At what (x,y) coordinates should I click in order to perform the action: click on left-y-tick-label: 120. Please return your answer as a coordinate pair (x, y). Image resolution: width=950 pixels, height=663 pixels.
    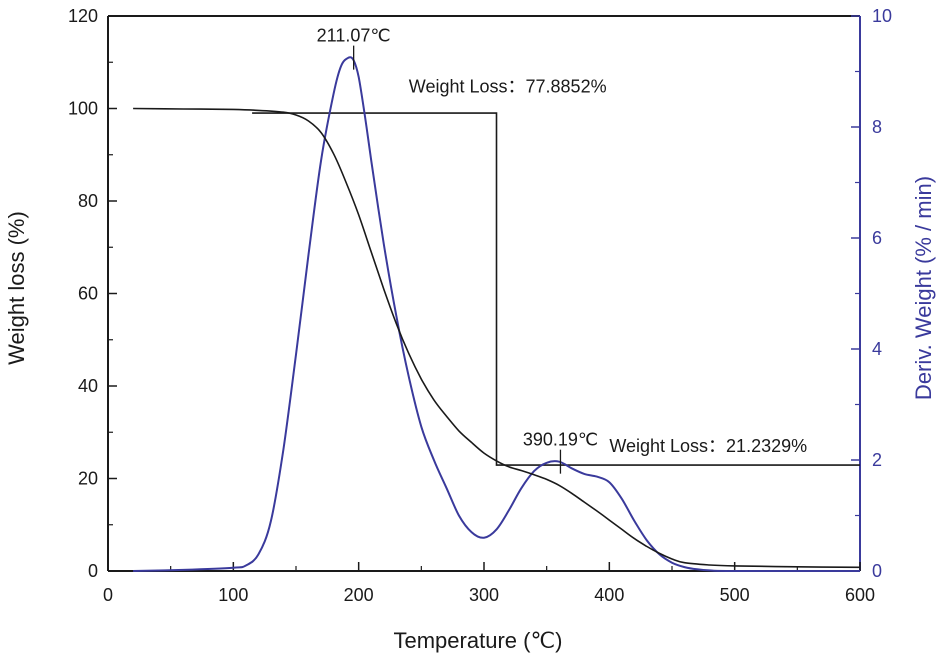
    Looking at the image, I should click on (83, 16).